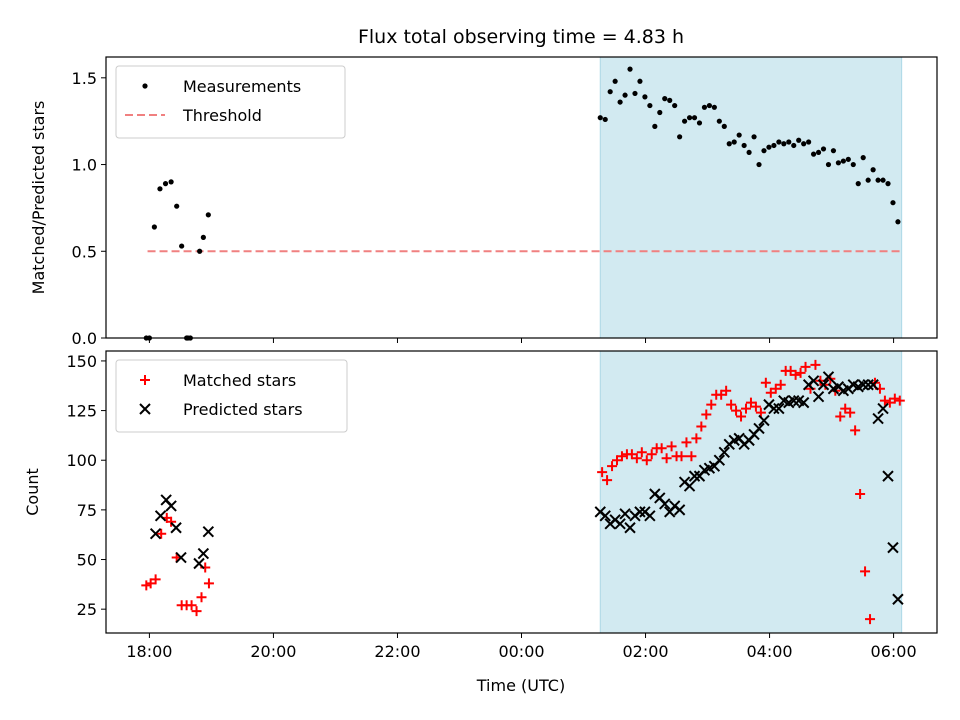  Describe the element at coordinates (239, 380) in the screenshot. I see `legend-label: Matched stars` at that location.